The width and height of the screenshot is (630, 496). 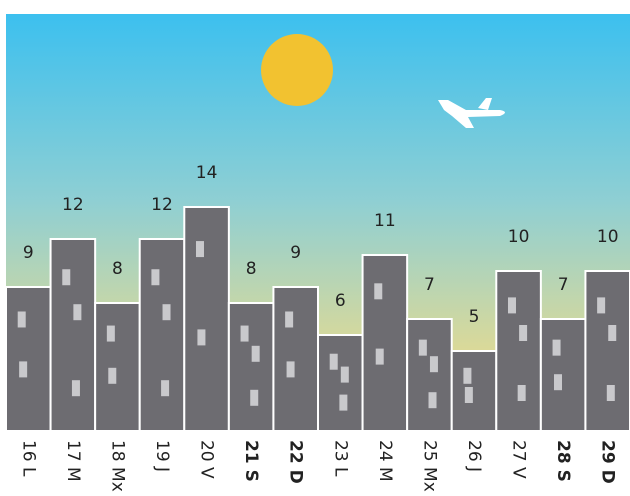 I want to click on x-tick-label: 23 L, so click(x=340, y=458).